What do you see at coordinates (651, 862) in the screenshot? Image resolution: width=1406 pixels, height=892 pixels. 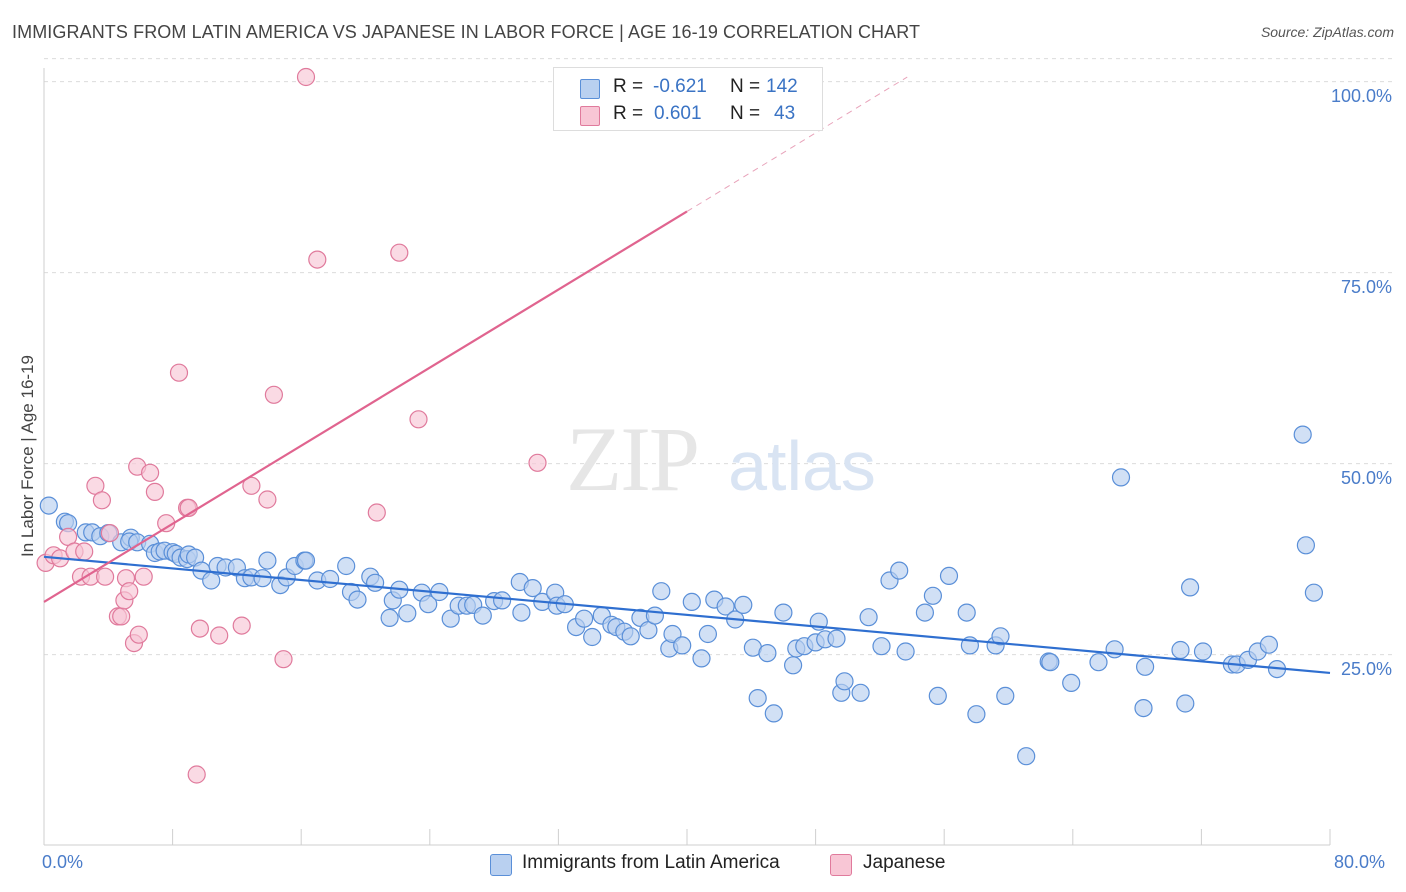 I see `legend-label: Immigrants from Latin America` at bounding box center [651, 862].